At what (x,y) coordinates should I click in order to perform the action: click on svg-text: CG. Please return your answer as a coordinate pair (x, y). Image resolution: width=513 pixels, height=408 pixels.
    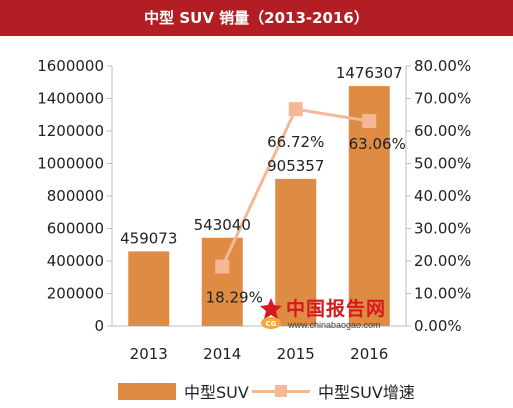
    Looking at the image, I should click on (271, 324).